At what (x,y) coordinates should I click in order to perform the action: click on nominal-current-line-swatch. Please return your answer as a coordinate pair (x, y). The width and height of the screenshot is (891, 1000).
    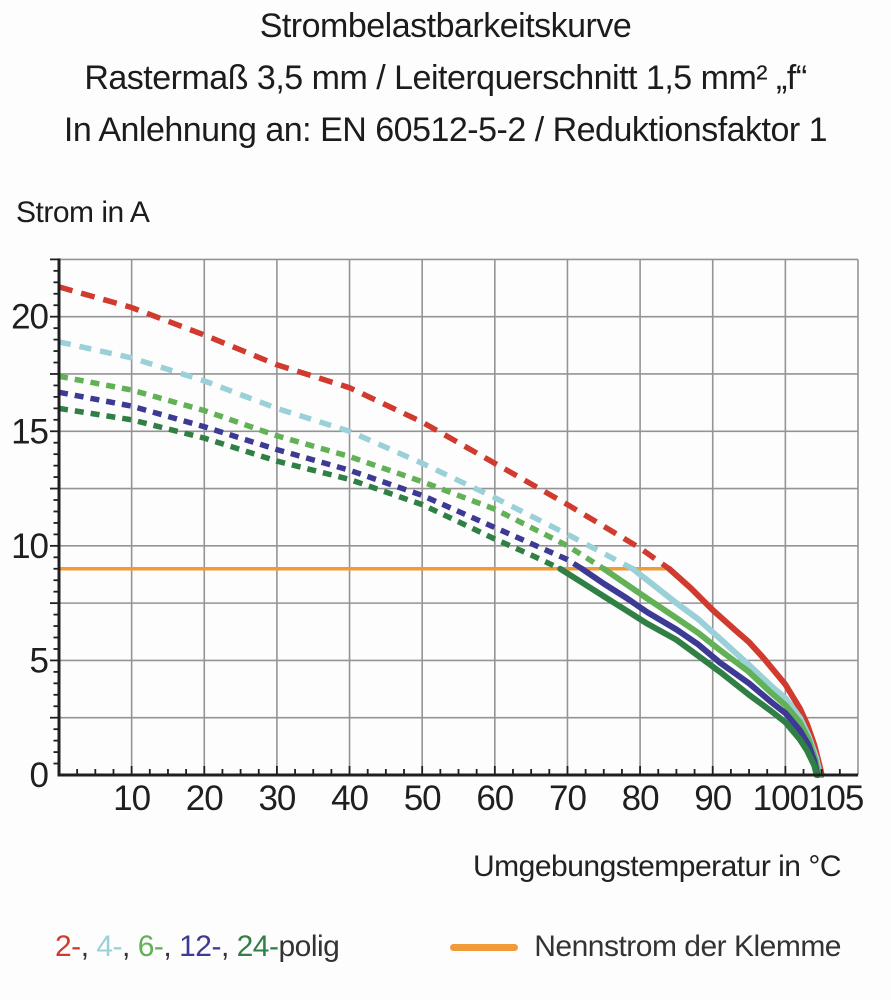
    Looking at the image, I should click on (484, 947).